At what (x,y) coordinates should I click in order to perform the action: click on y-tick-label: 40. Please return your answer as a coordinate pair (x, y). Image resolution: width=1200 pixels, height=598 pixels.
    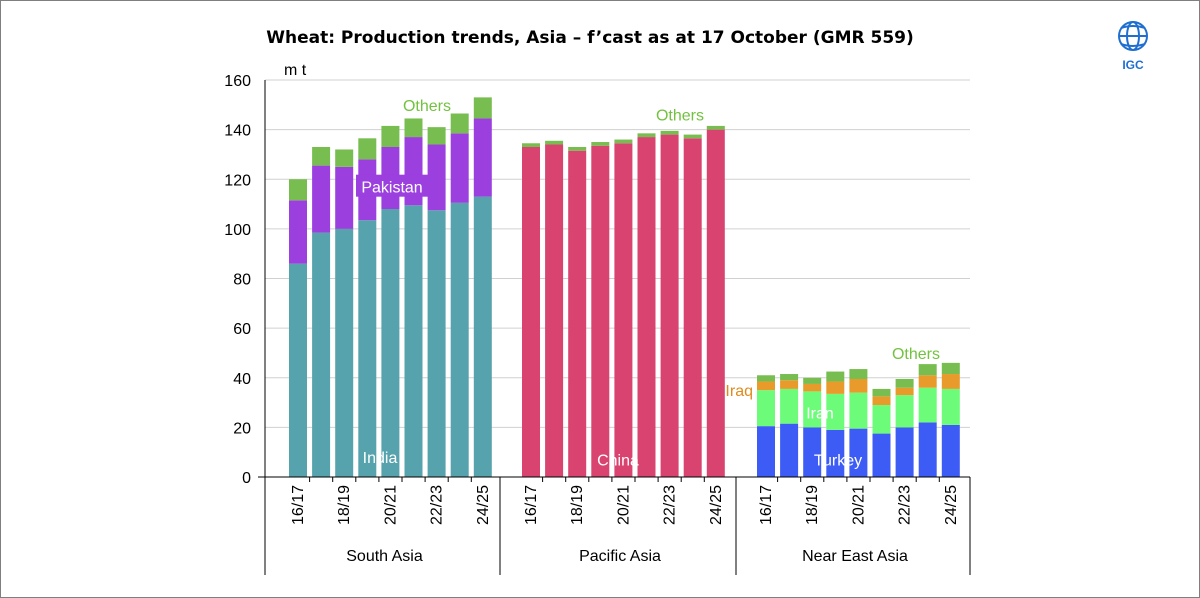
    Looking at the image, I should click on (242, 379).